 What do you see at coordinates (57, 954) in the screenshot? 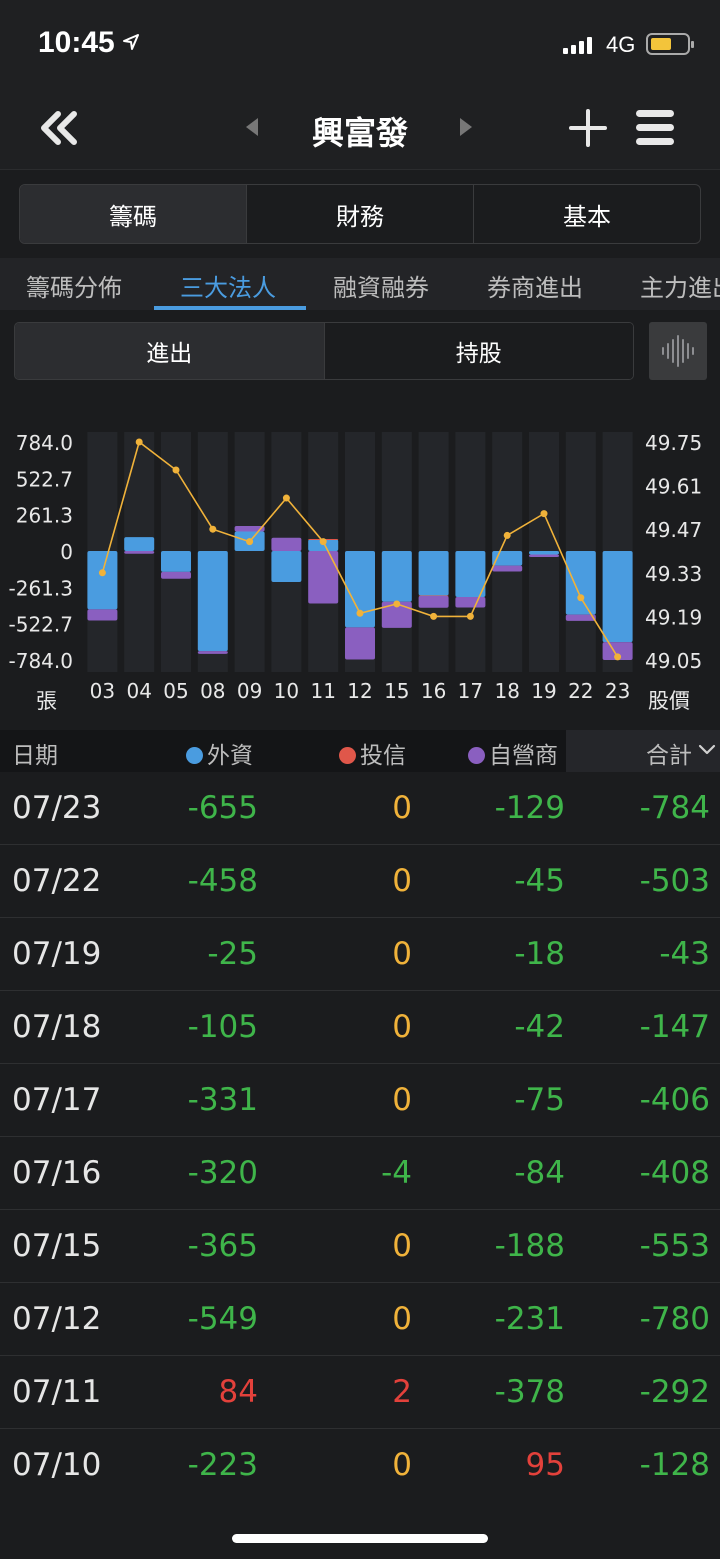
I see `row-date: 07/19` at bounding box center [57, 954].